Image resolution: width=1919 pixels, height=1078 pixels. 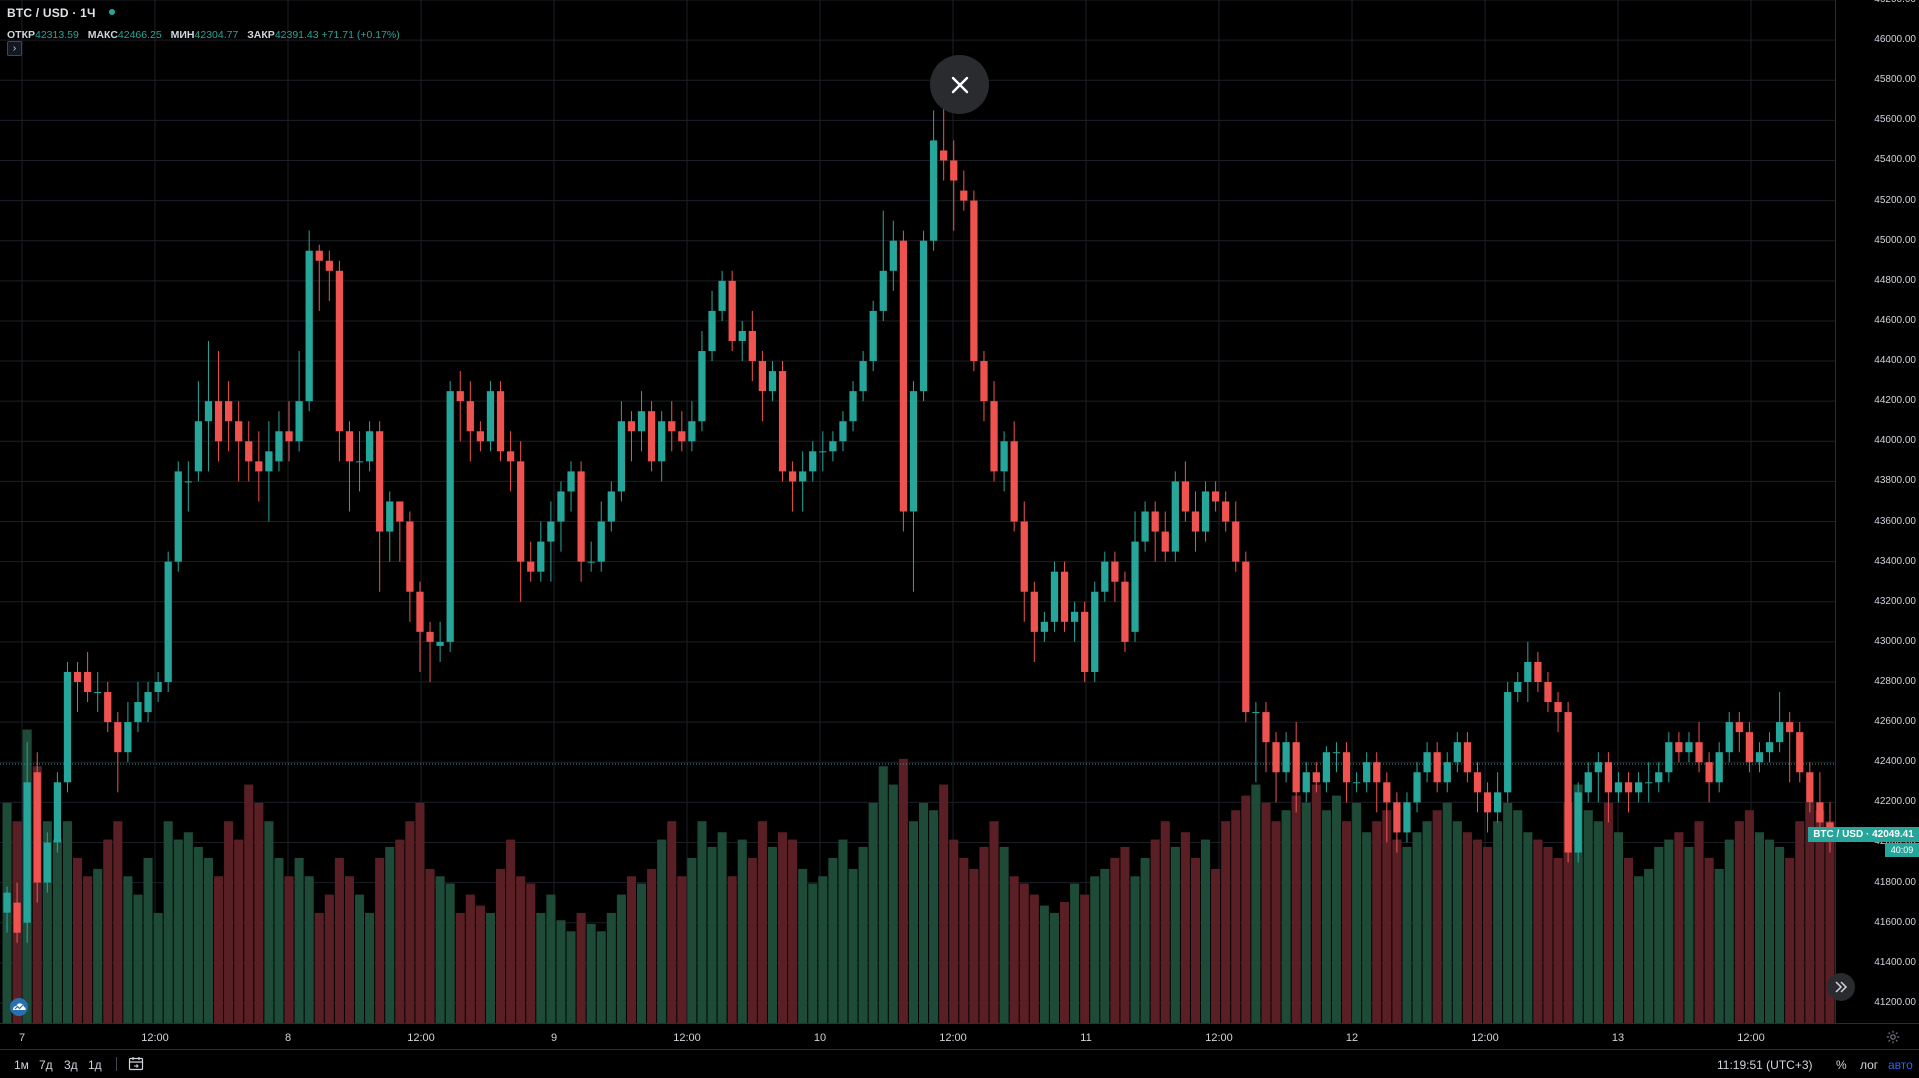 What do you see at coordinates (820, 1038) in the screenshot?
I see `time-tick-label: 10` at bounding box center [820, 1038].